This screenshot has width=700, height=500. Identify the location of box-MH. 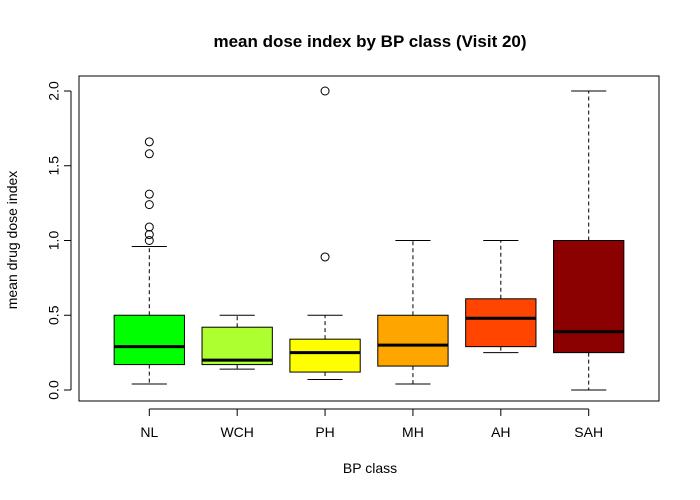
(413, 340).